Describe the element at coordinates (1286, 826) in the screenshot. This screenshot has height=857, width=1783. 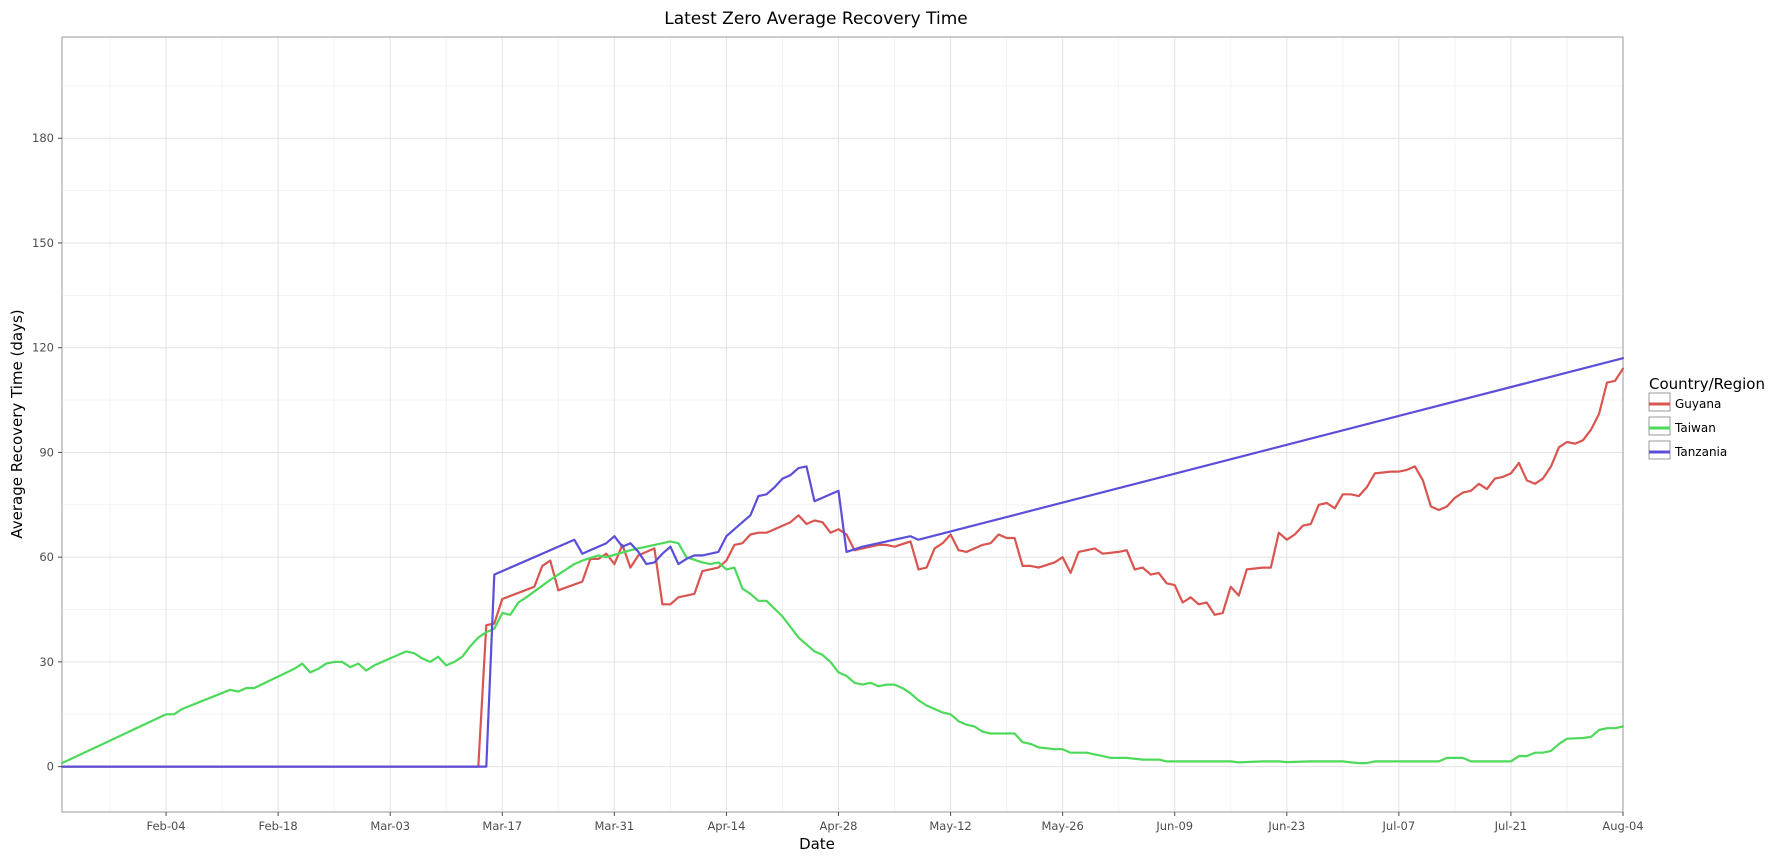
I see `x-tick-label: Jun-23` at that location.